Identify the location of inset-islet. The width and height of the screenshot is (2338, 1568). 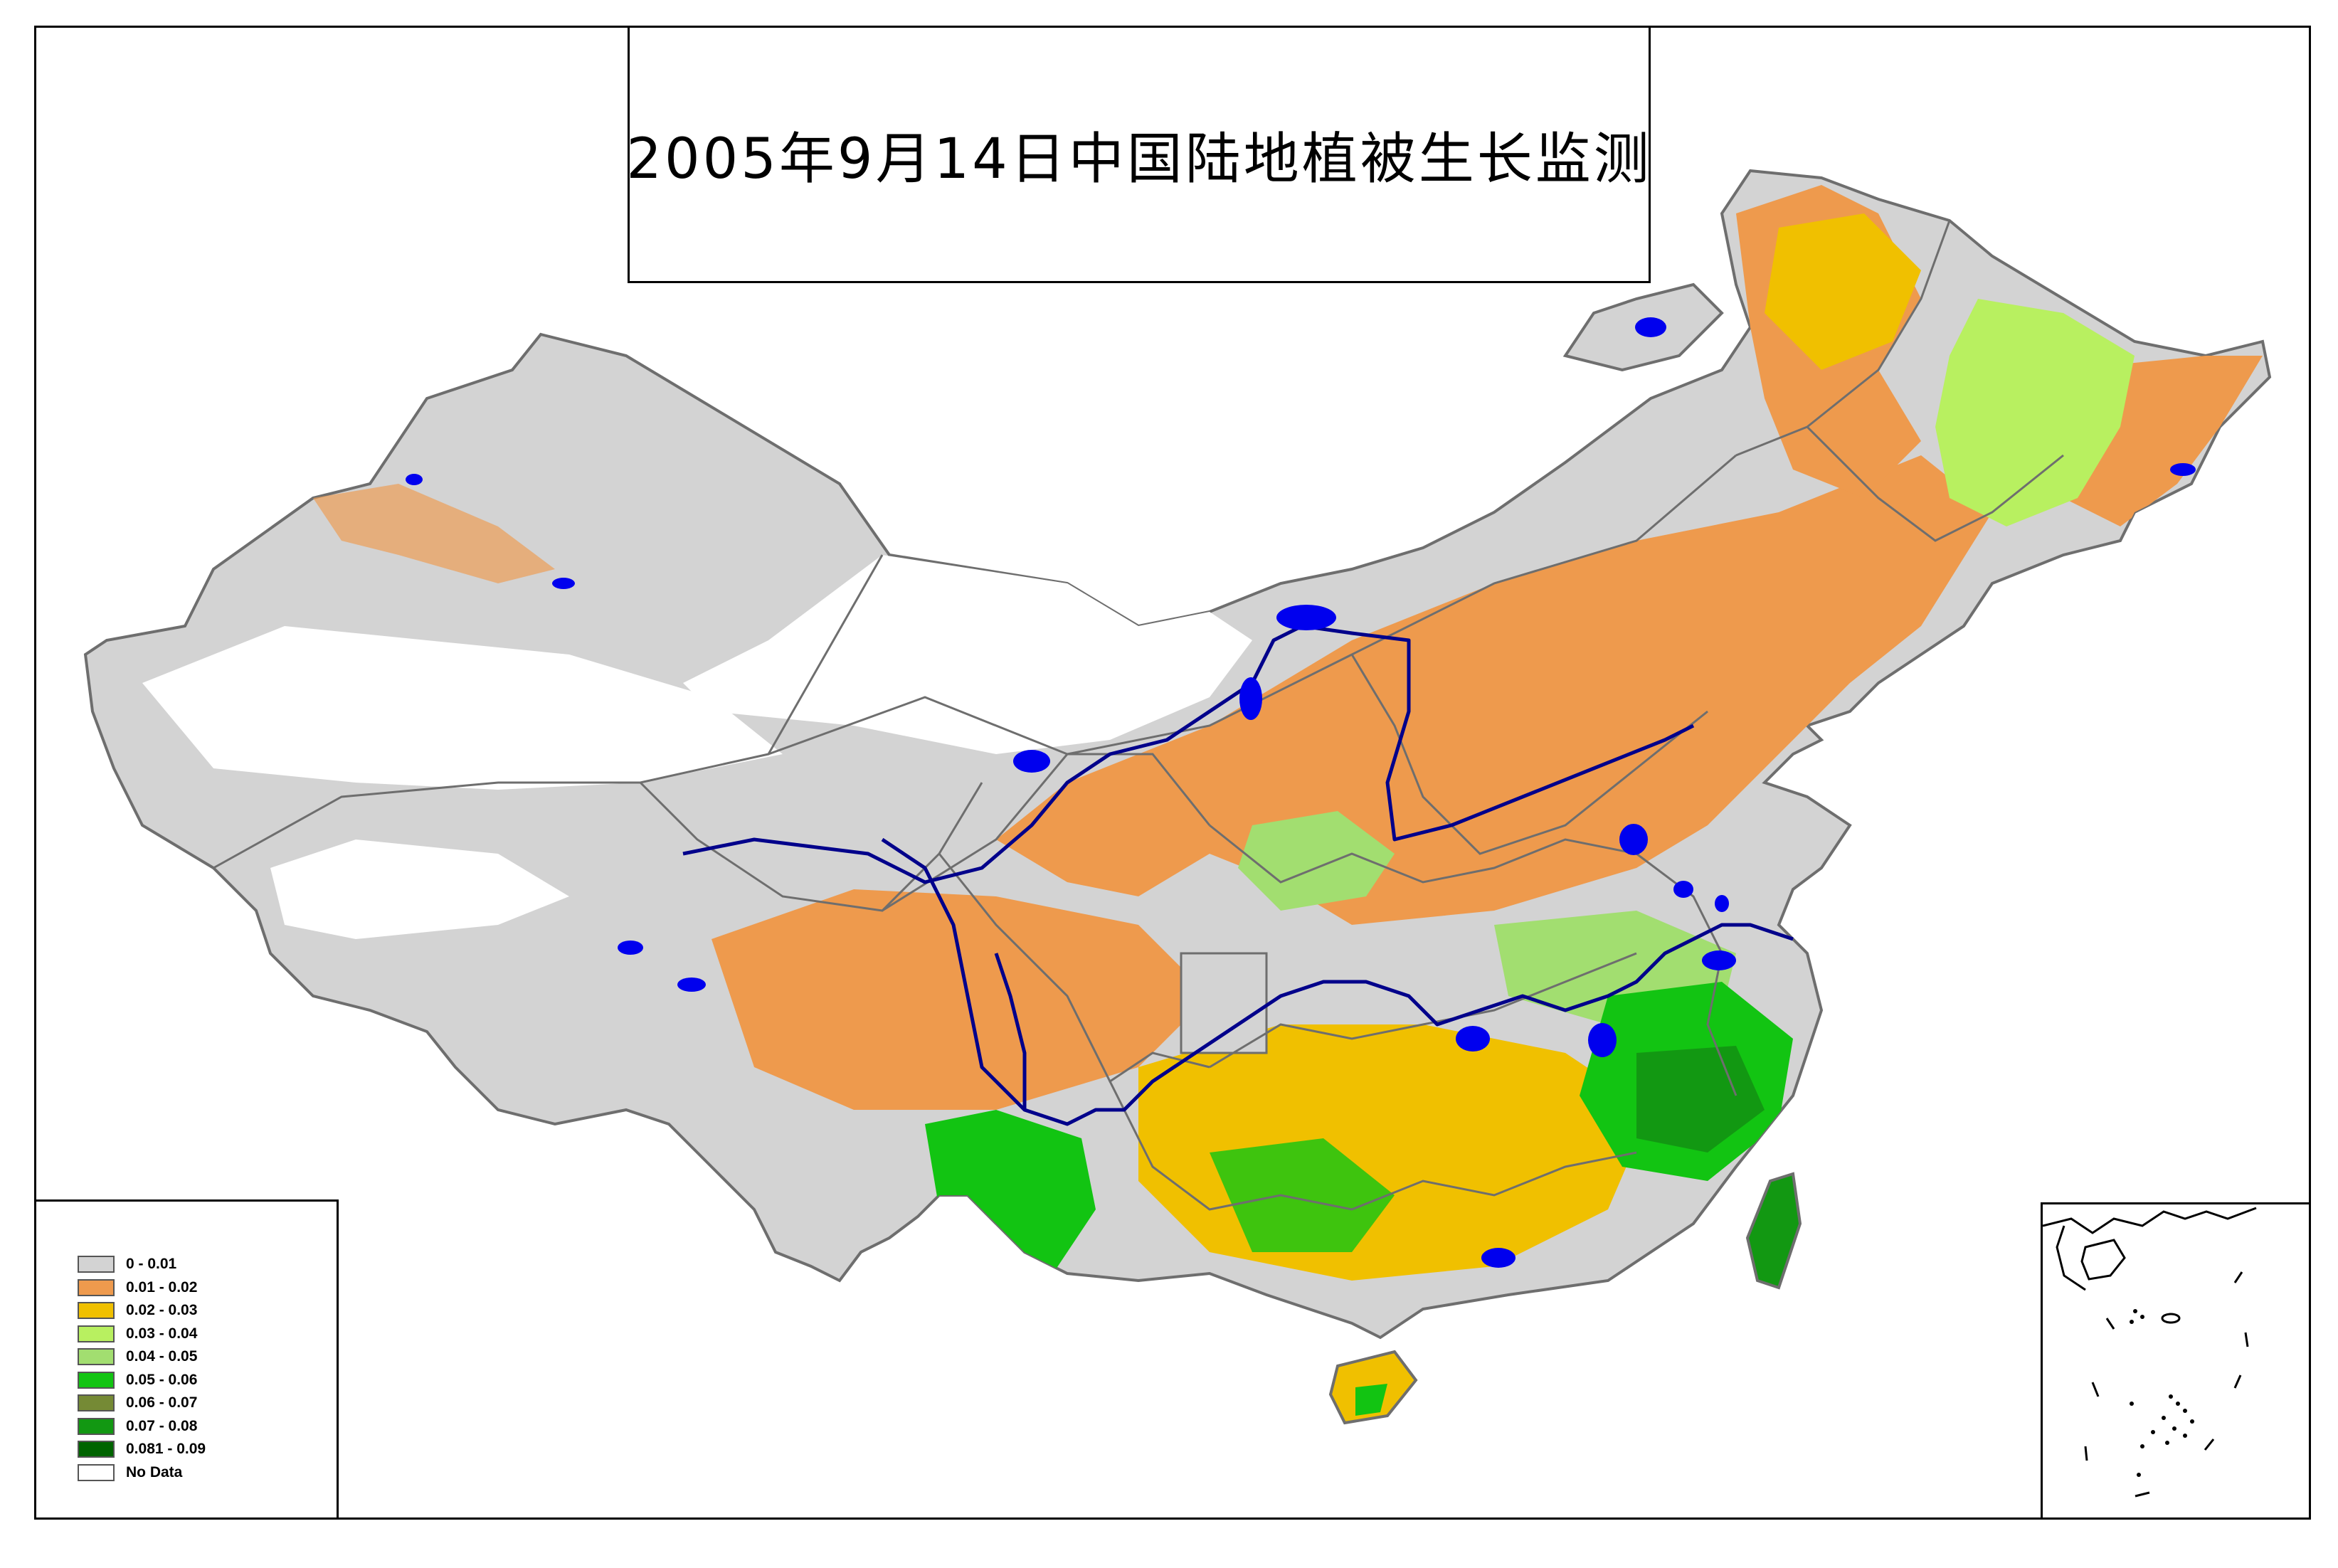
(2171, 1318).